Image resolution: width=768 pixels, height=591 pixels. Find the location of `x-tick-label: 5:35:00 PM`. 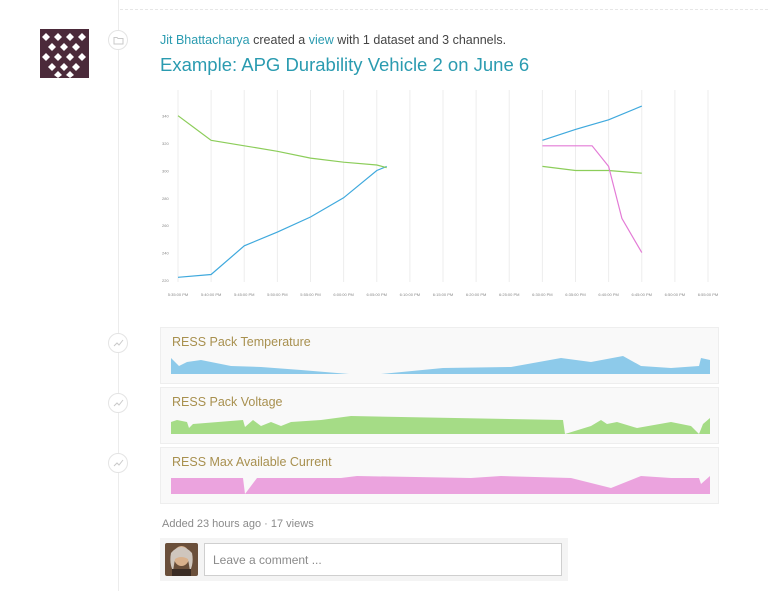

x-tick-label: 5:35:00 PM is located at coordinates (178, 294).